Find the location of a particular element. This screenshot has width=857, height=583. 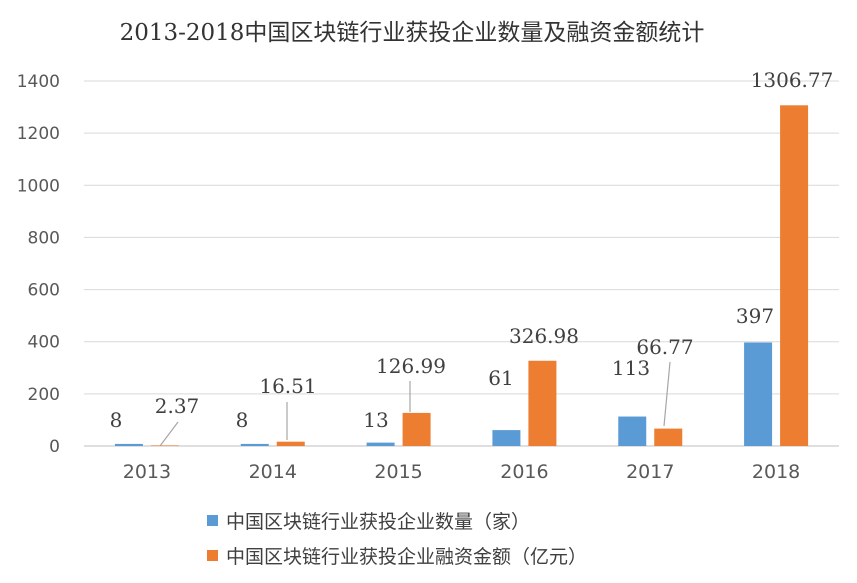

x-tick-label: 2016 is located at coordinates (524, 472).